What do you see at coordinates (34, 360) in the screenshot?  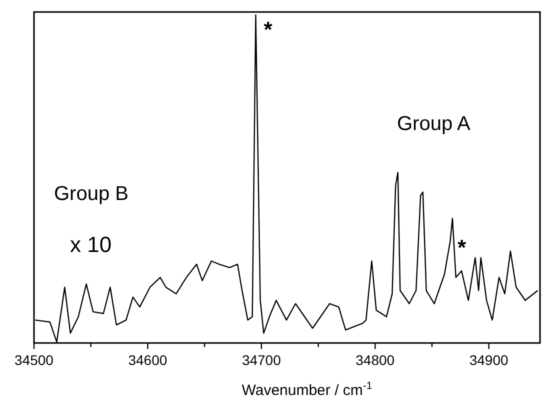 I see `x-tick-label: 34500` at bounding box center [34, 360].